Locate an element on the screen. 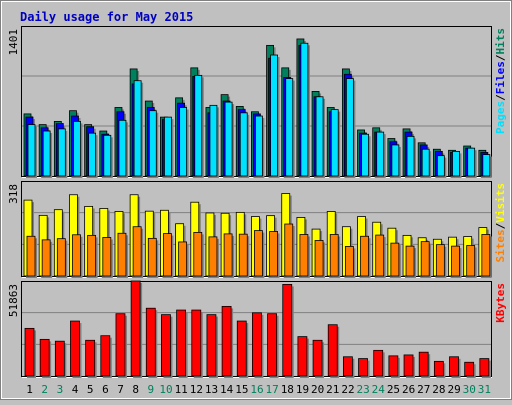  day-label-7: 7 is located at coordinates (120, 389).